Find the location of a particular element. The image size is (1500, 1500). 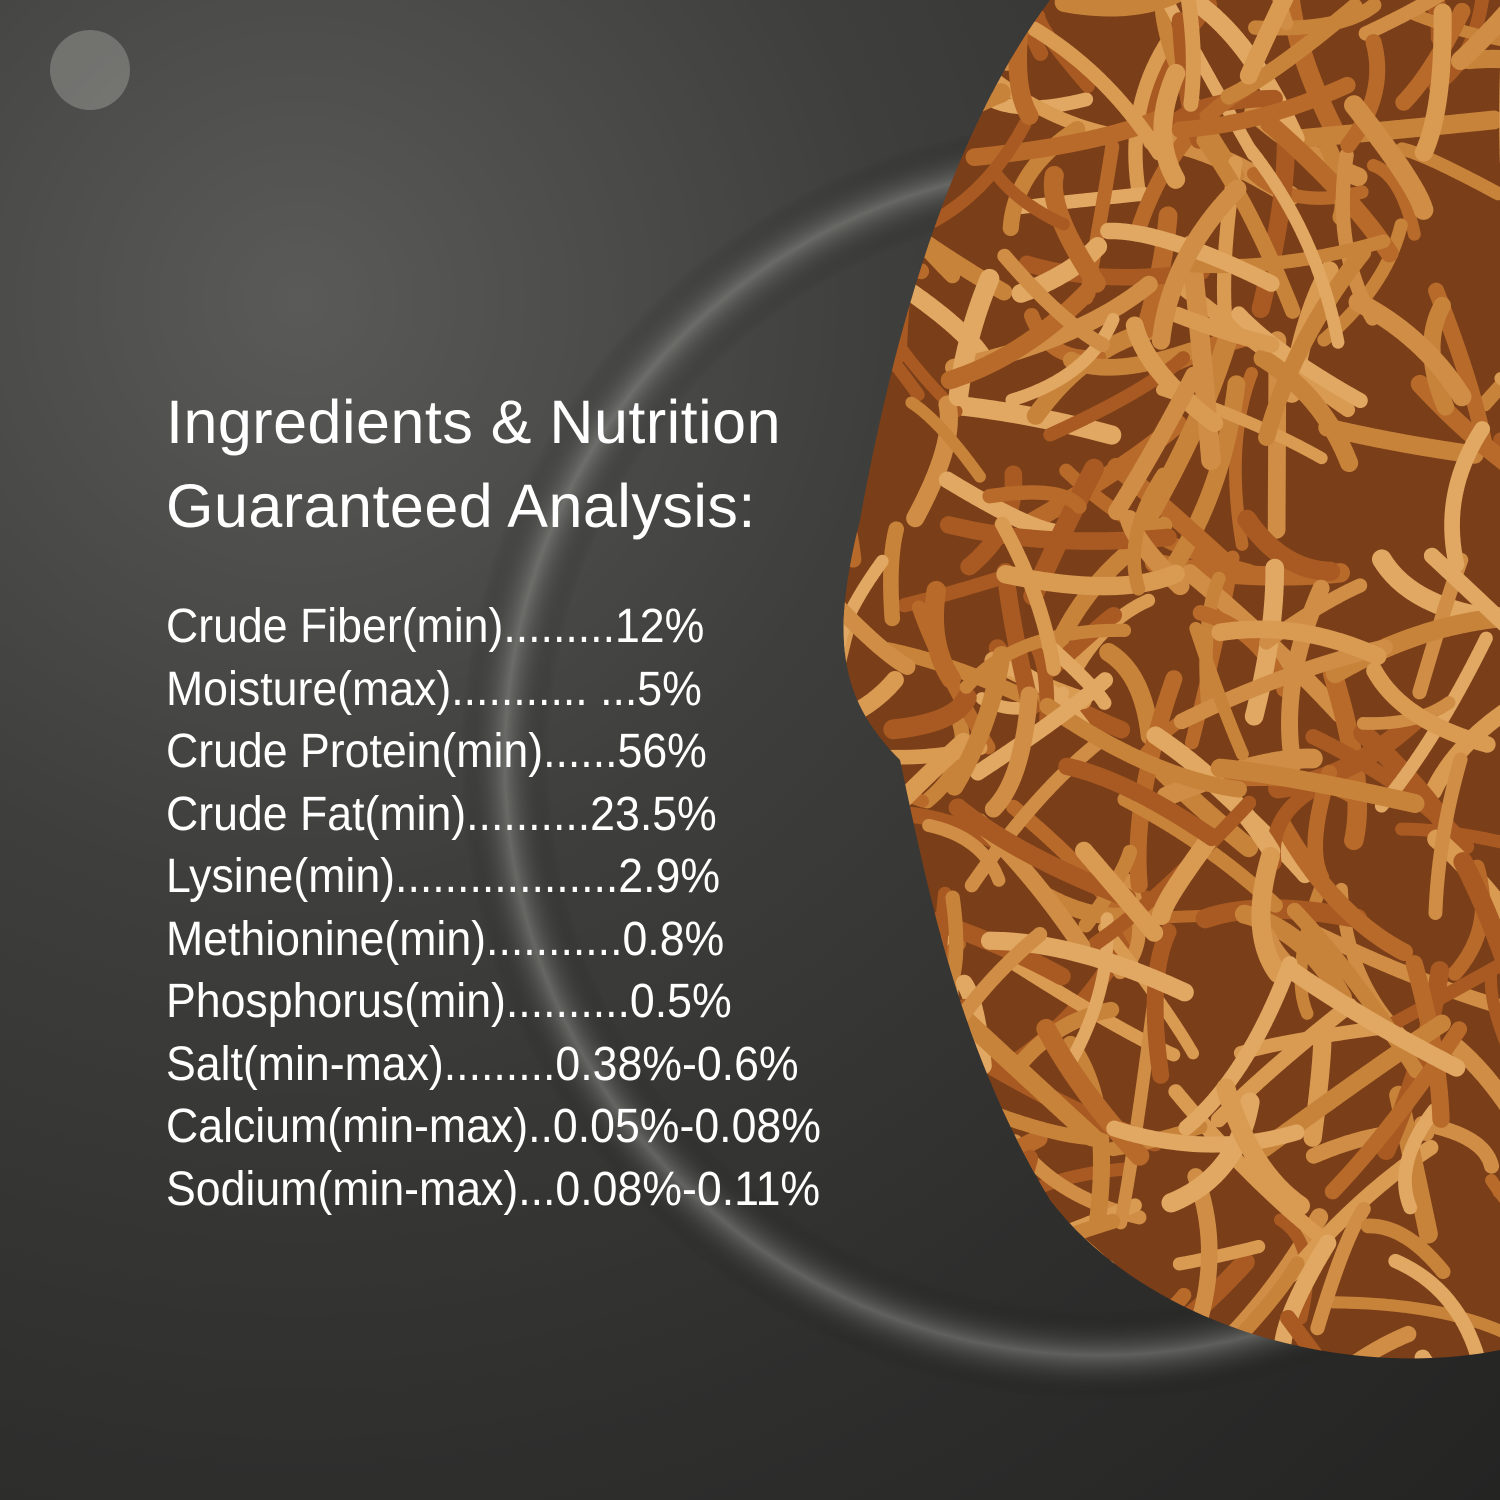

analysis-row: Salt(min-max).........0.38%-0.6% is located at coordinates (482, 1064).